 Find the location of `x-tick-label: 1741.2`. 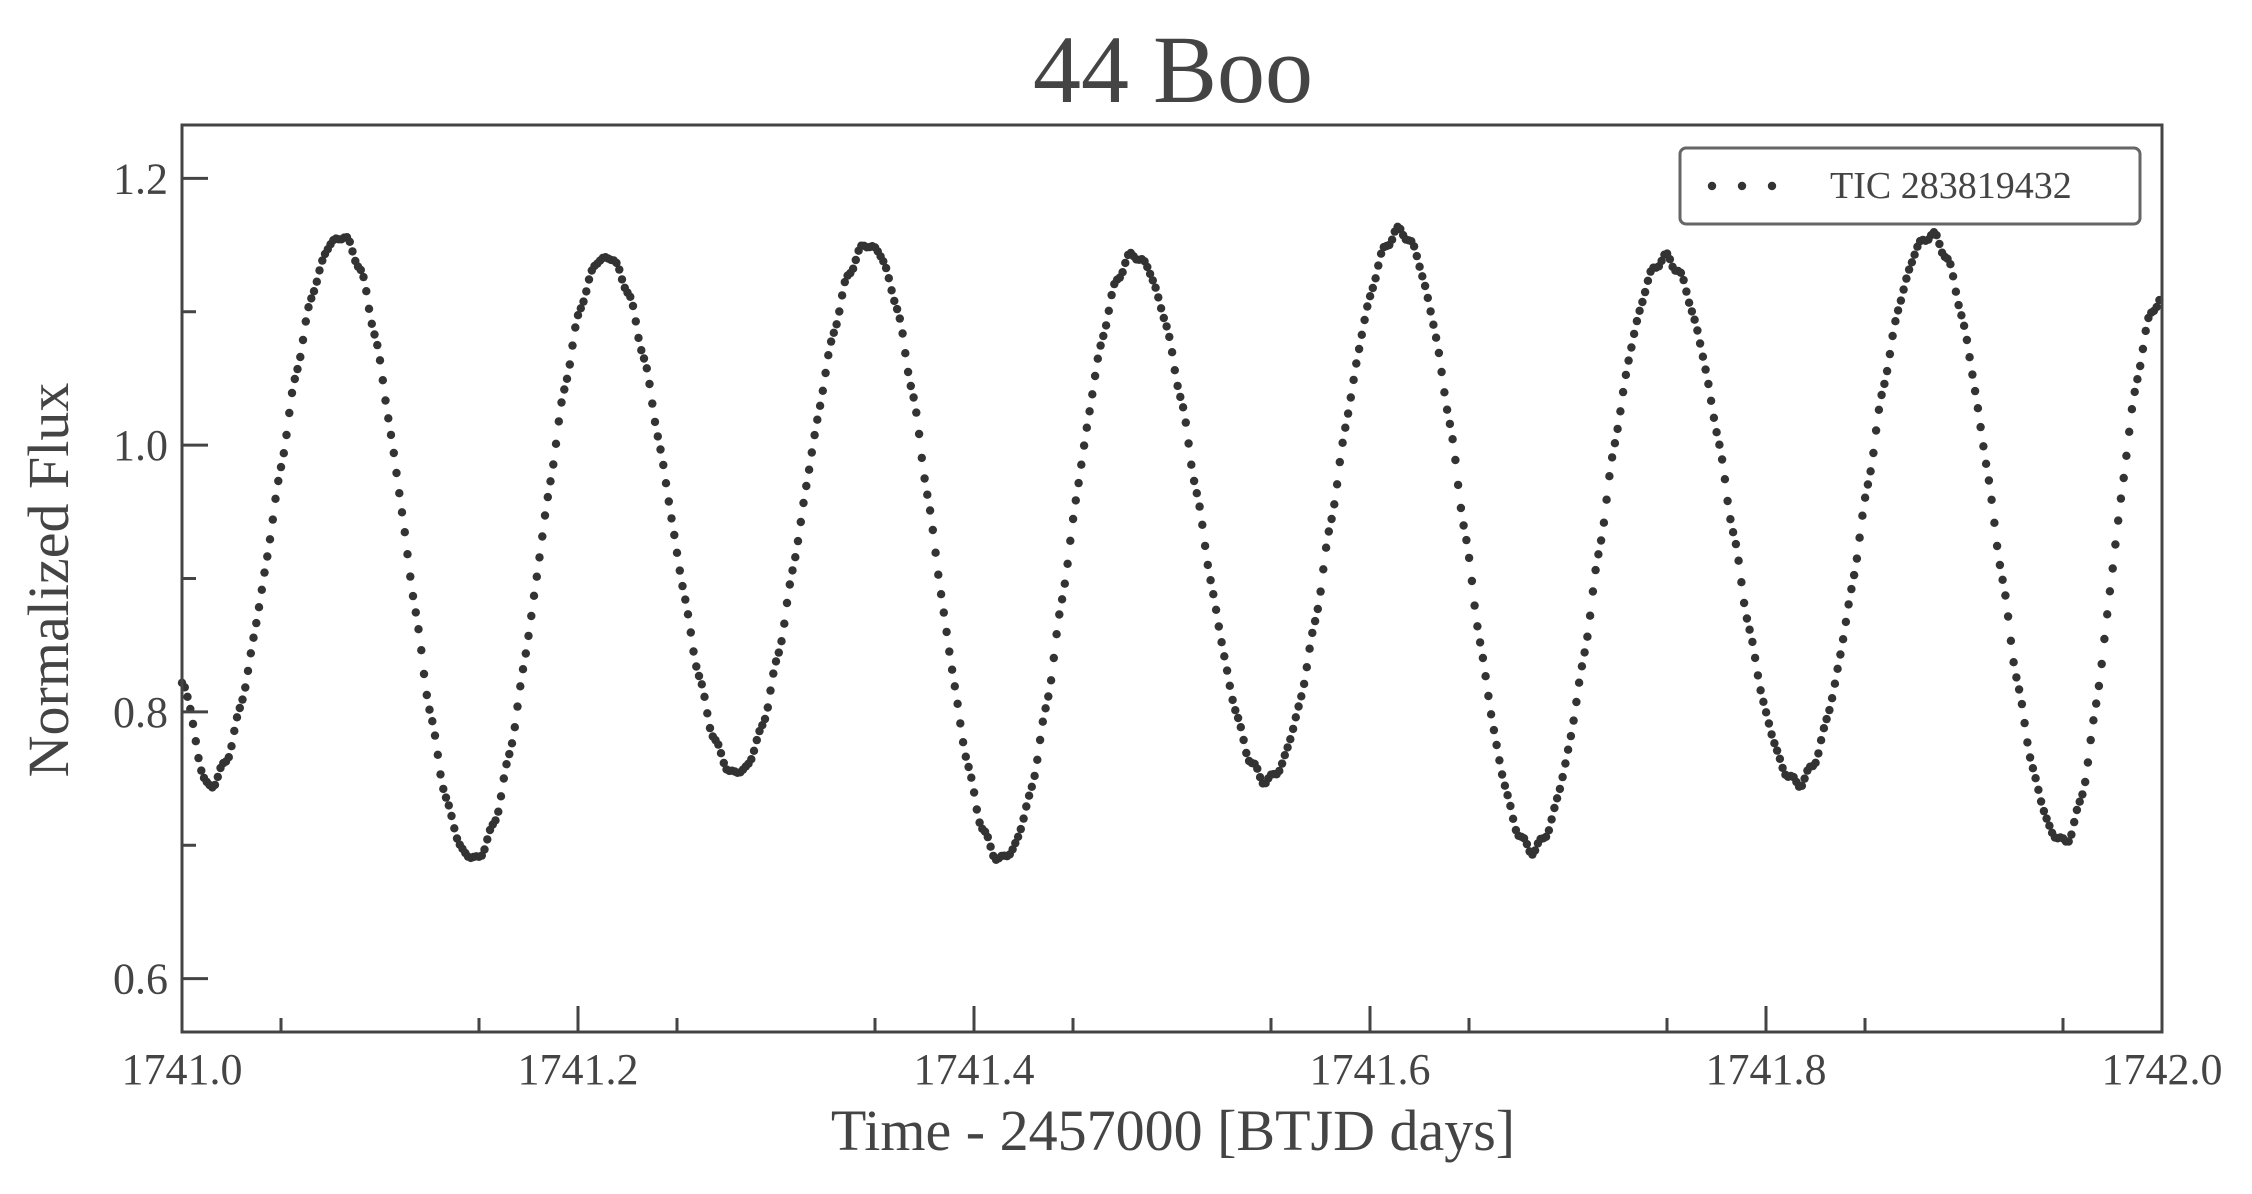

x-tick-label: 1741.2 is located at coordinates (578, 1069).